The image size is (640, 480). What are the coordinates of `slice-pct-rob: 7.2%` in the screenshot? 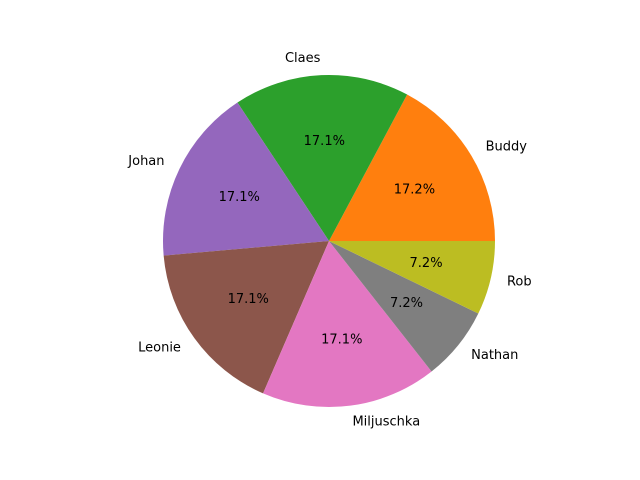 It's located at (426, 263).